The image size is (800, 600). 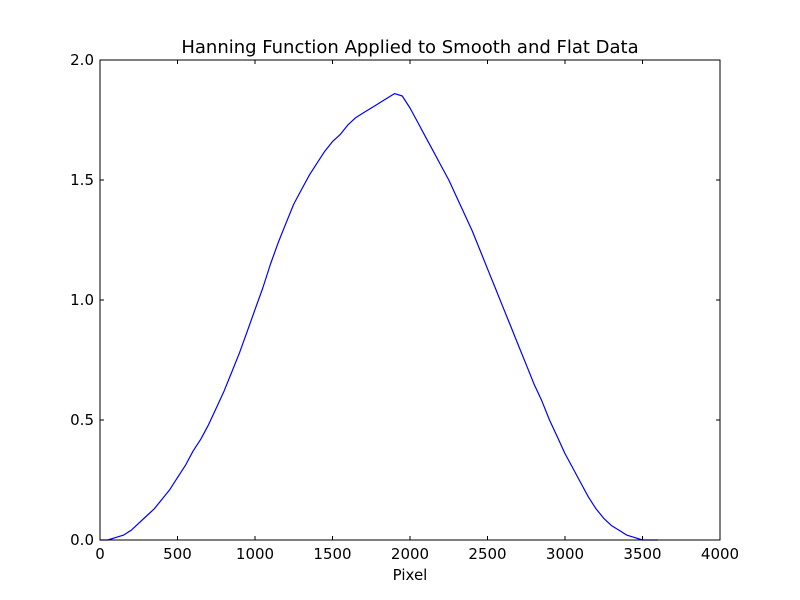 I want to click on x-tick-label: 1000, so click(x=255, y=554).